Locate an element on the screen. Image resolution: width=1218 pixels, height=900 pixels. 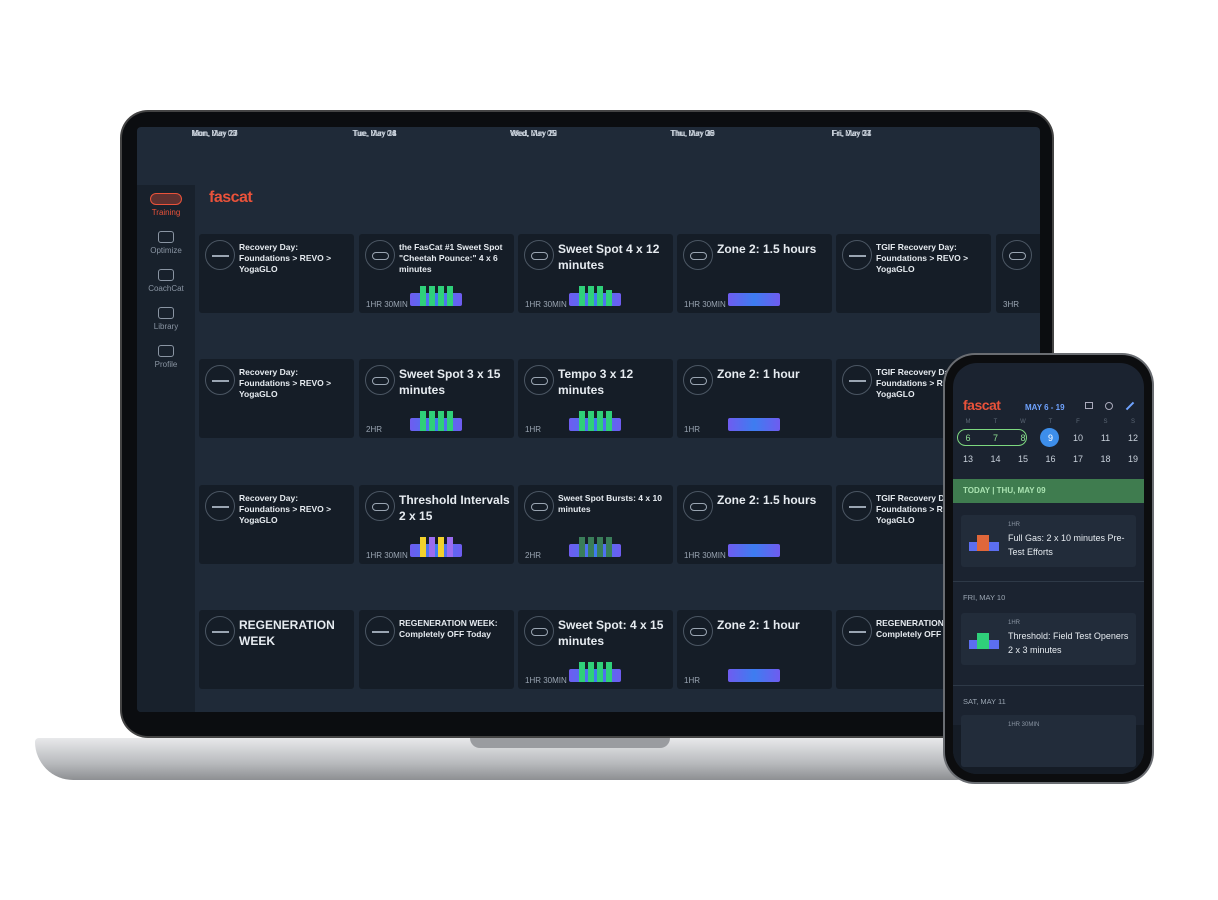
date-cell: 10 is located at coordinates (1077, 438).